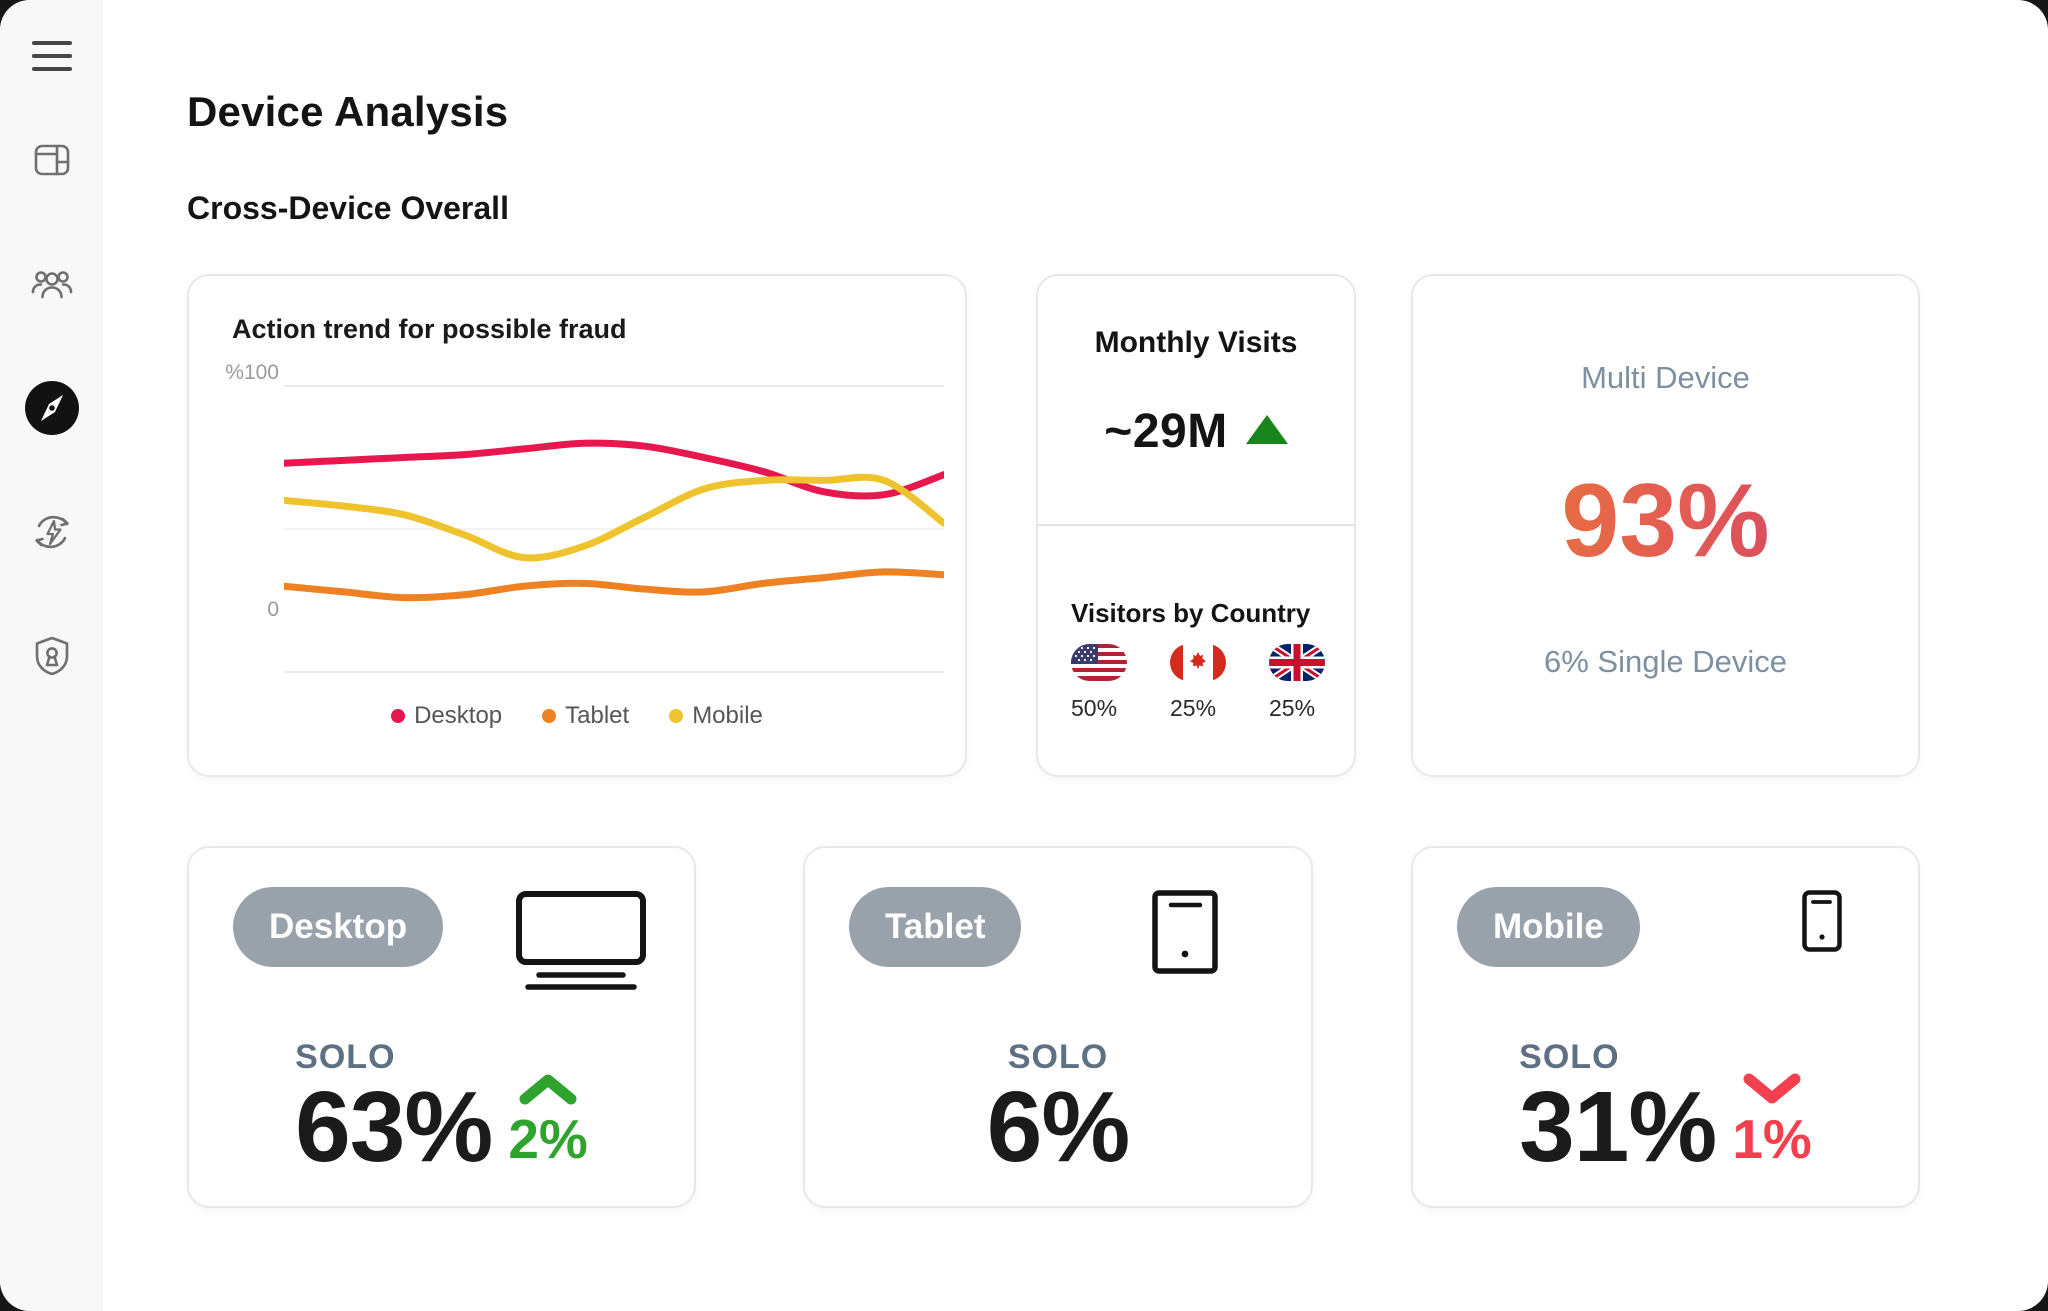 Image resolution: width=2048 pixels, height=1311 pixels. What do you see at coordinates (458, 715) in the screenshot?
I see `legend-label: Desktop` at bounding box center [458, 715].